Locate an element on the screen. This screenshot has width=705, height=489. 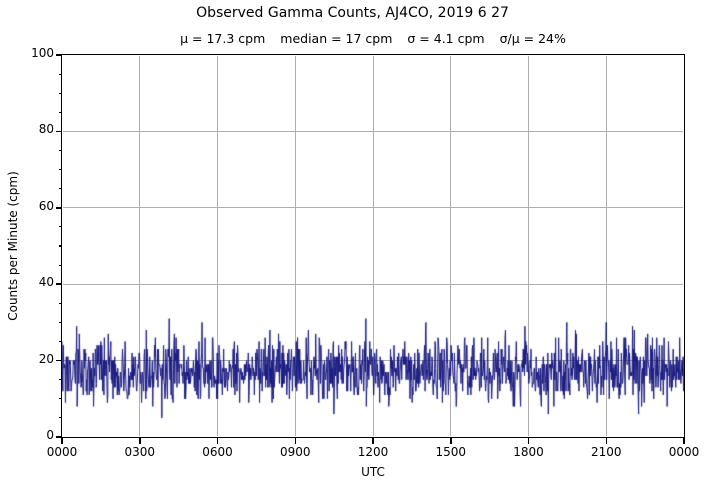
stat-median: median = 17 cpm is located at coordinates (336, 38).